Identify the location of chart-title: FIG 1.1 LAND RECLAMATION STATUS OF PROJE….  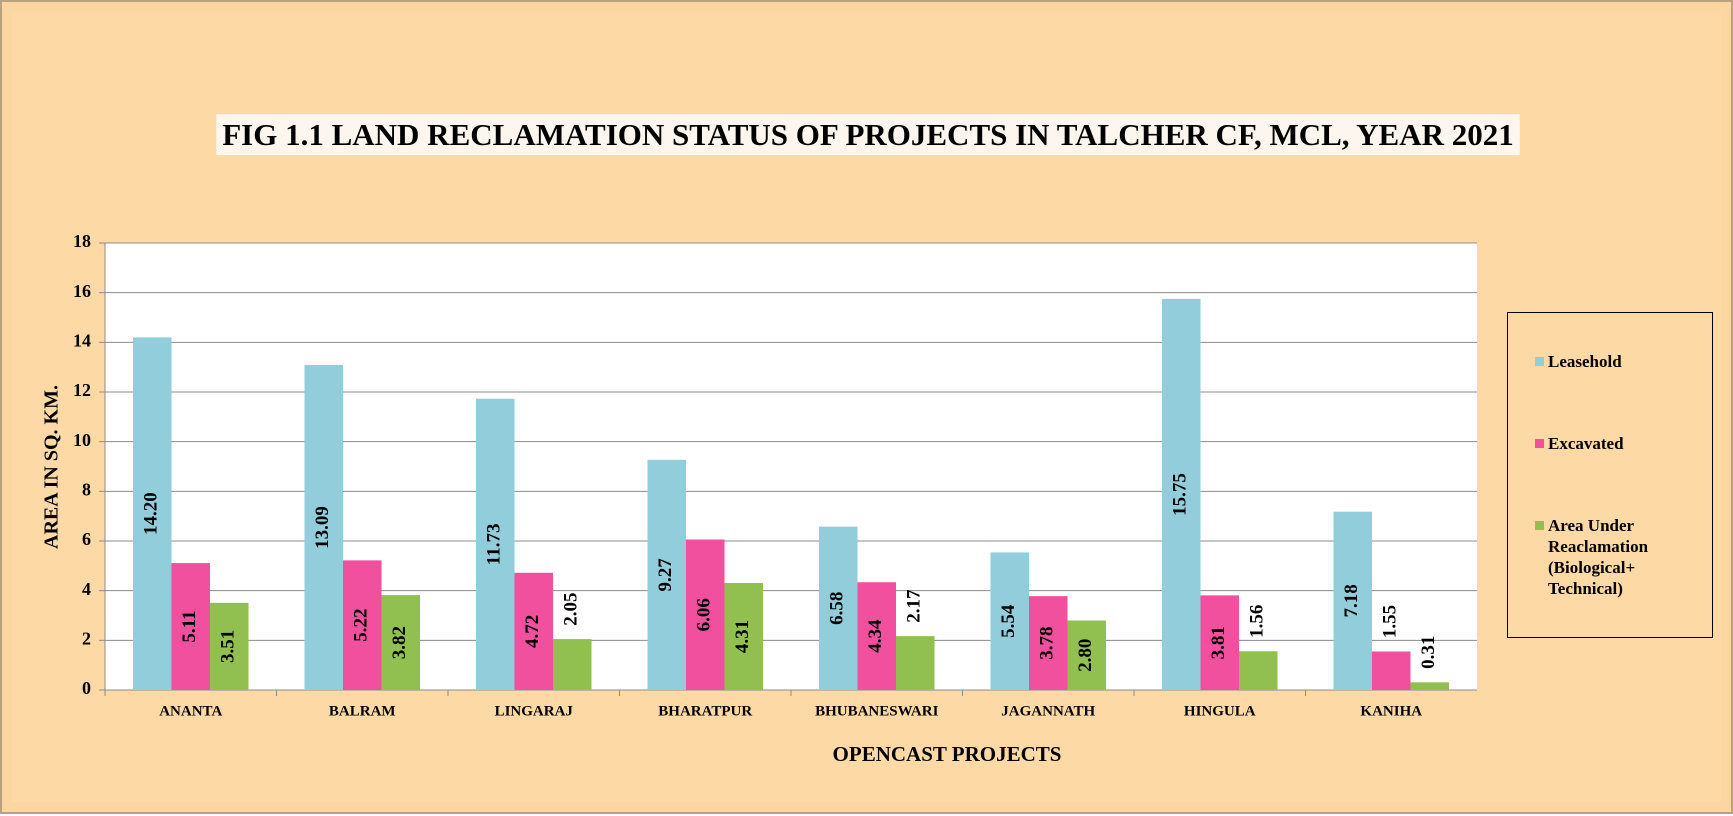
(868, 134).